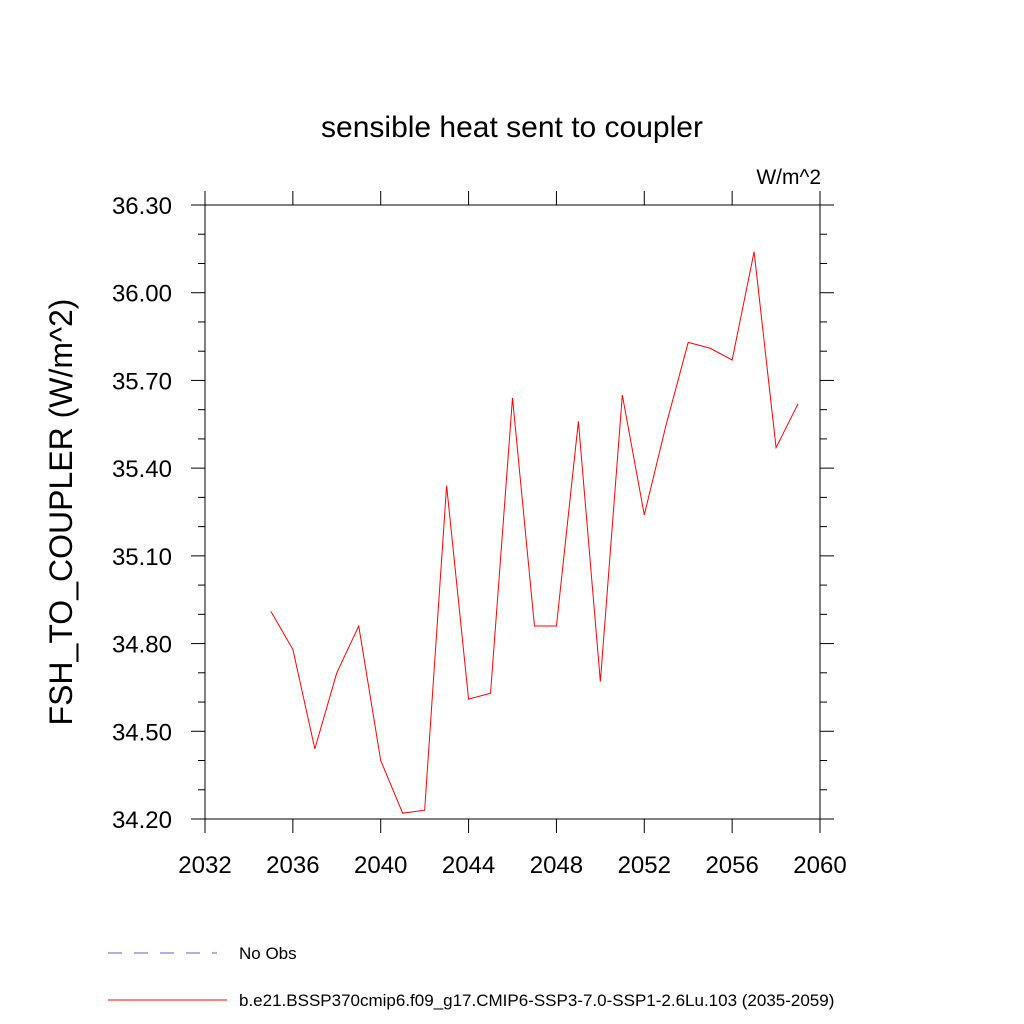 The width and height of the screenshot is (1024, 1024). What do you see at coordinates (142, 732) in the screenshot?
I see `y-tick-label: 34.50` at bounding box center [142, 732].